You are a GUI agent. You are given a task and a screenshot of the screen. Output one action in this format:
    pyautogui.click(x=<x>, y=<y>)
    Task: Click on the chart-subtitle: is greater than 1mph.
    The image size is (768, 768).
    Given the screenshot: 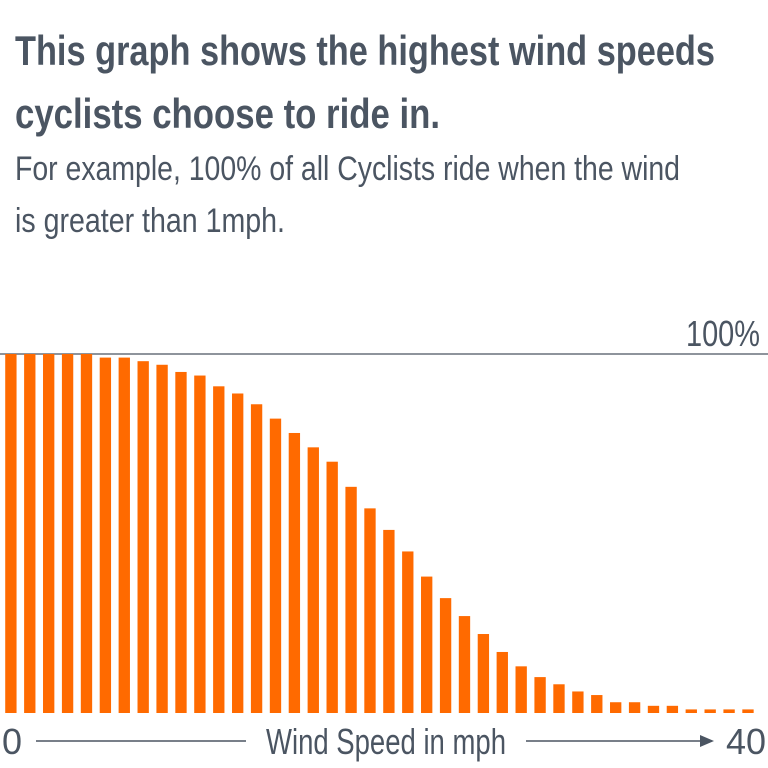 What is the action you would take?
    pyautogui.click(x=150, y=221)
    